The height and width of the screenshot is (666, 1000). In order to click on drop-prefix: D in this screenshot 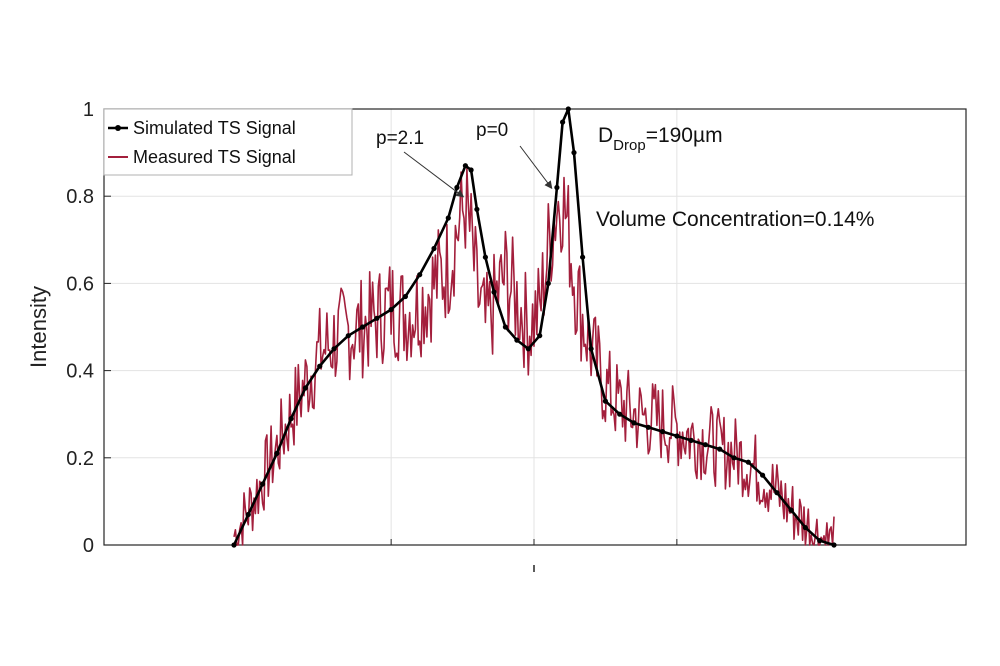, I will do `click(605, 135)`.